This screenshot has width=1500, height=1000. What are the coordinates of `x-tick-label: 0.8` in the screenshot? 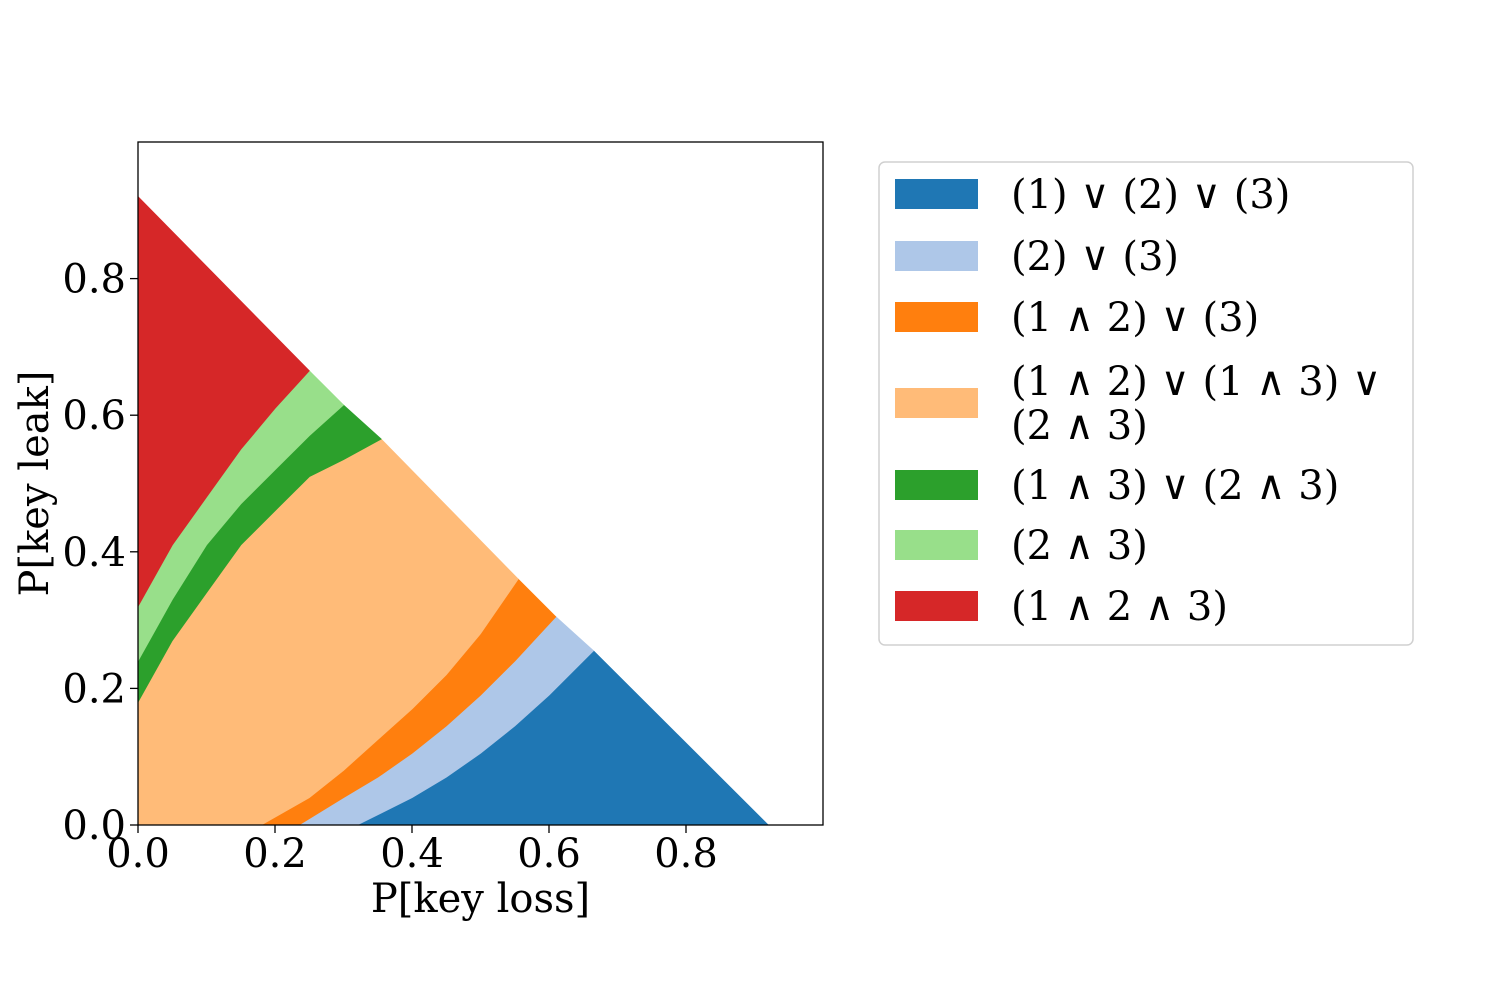 It's located at (686, 854).